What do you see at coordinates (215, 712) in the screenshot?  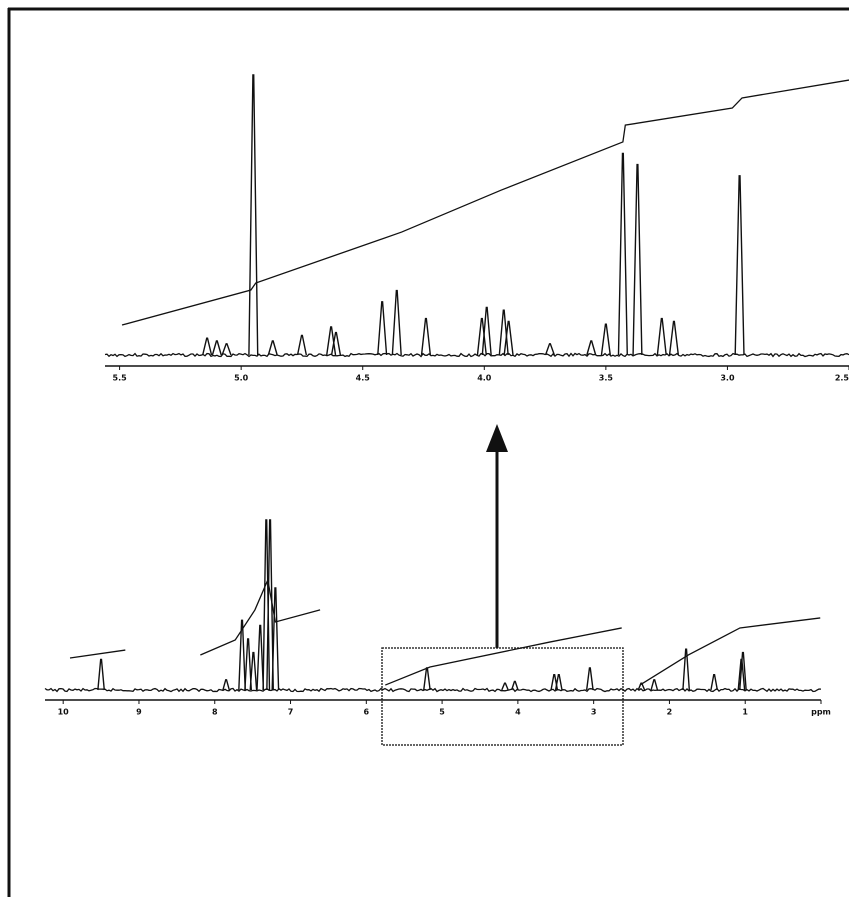 I see `x-tick-label: 8` at bounding box center [215, 712].